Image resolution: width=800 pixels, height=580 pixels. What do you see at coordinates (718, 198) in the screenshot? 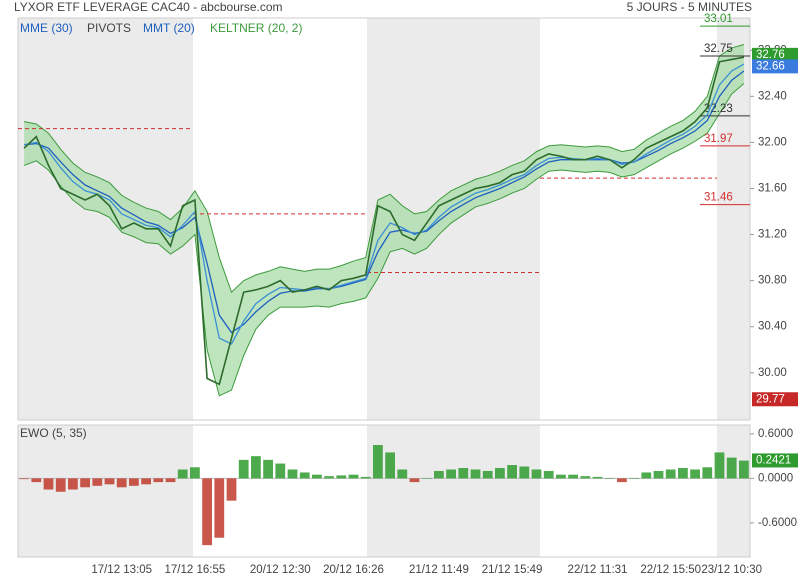
I see `current-pivot-label: 31.46` at bounding box center [718, 198].